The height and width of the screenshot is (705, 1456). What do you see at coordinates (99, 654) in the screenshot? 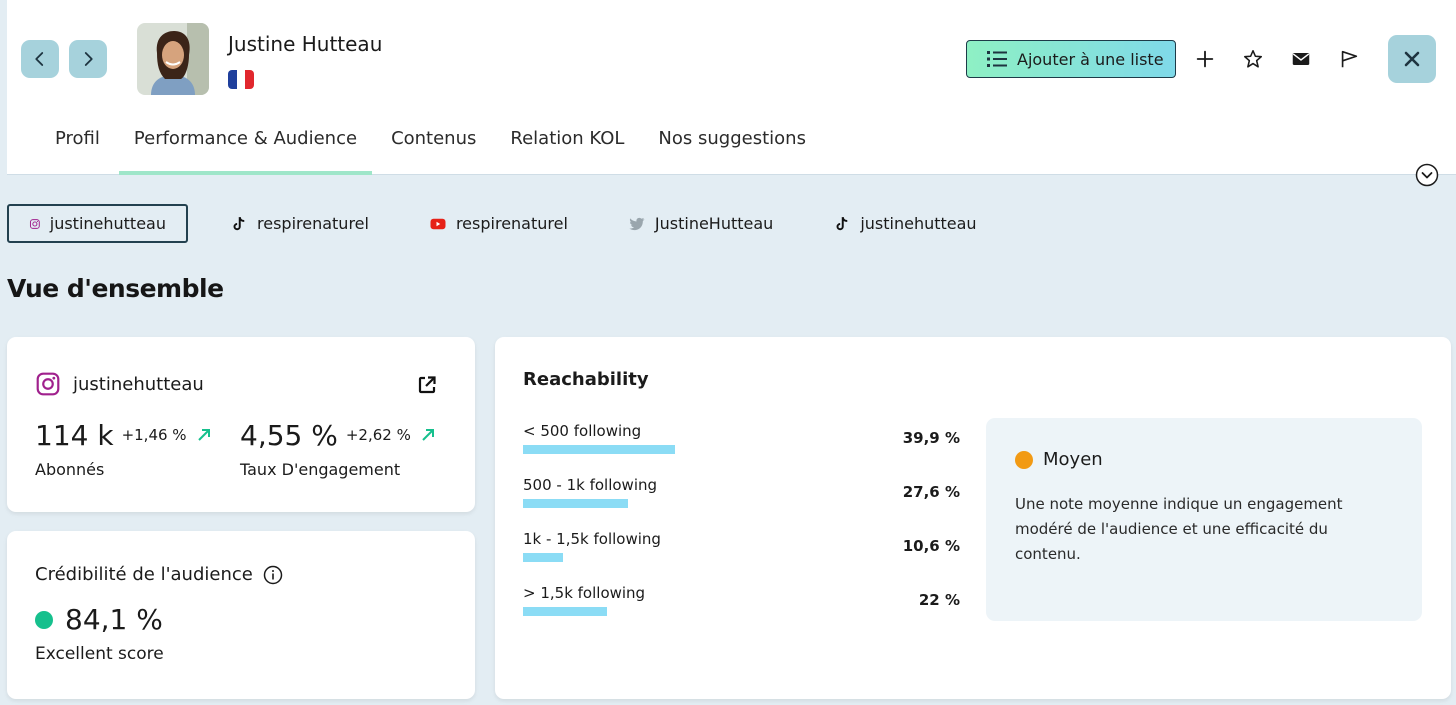
I see `credibility-label: Excellent score` at bounding box center [99, 654].